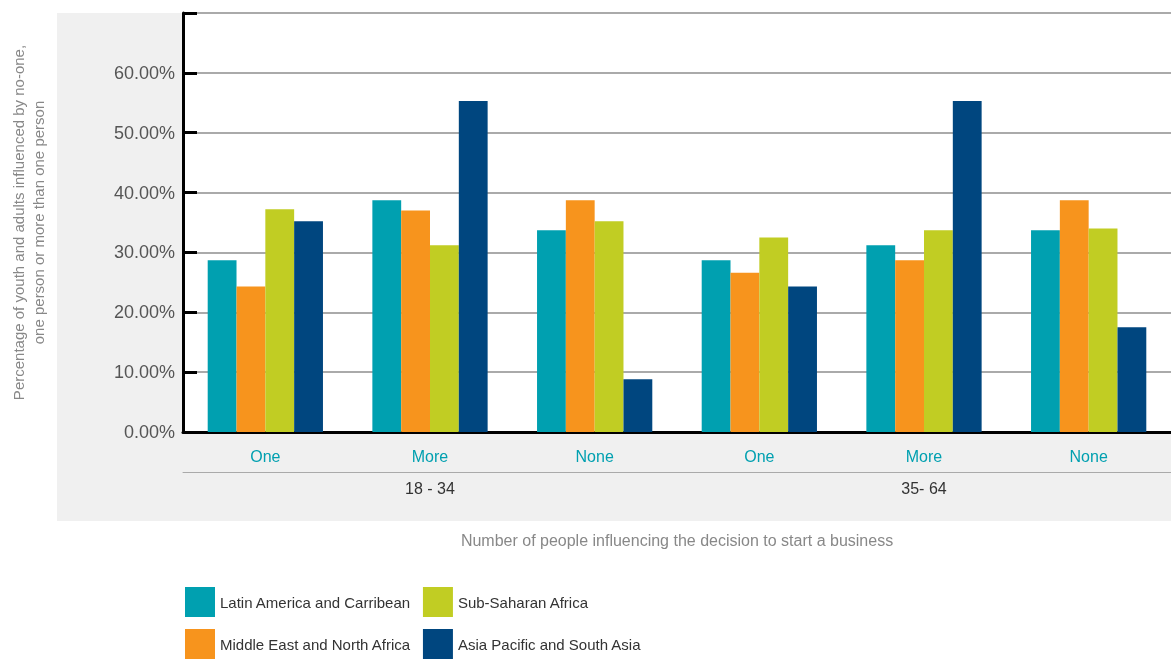  I want to click on legend-label: Middle East and North Africa, so click(315, 644).